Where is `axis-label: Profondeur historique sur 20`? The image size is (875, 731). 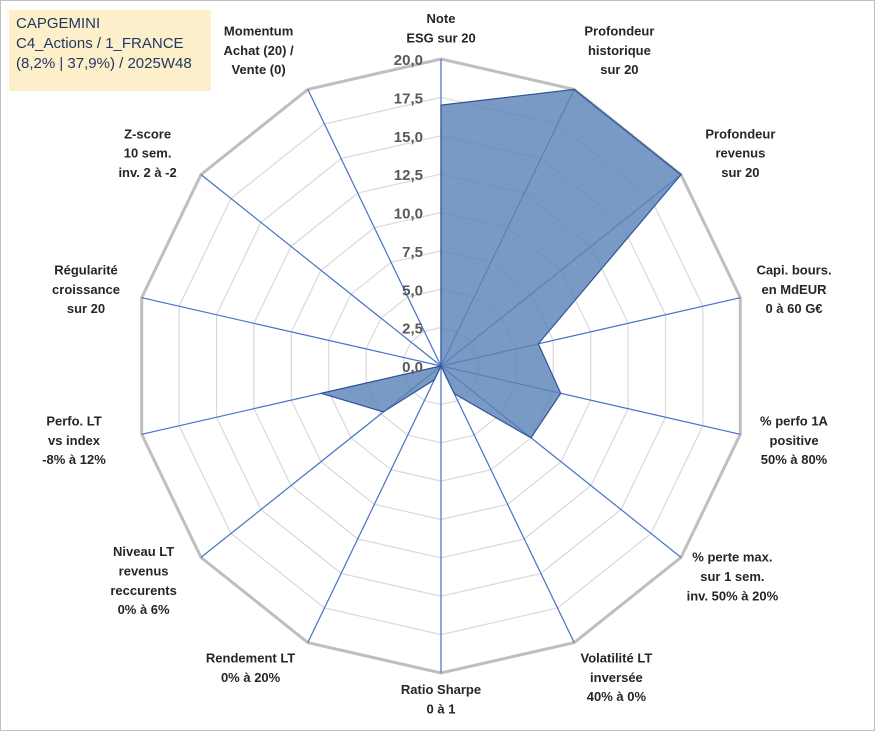 axis-label: Profondeur historique sur 20 is located at coordinates (619, 50).